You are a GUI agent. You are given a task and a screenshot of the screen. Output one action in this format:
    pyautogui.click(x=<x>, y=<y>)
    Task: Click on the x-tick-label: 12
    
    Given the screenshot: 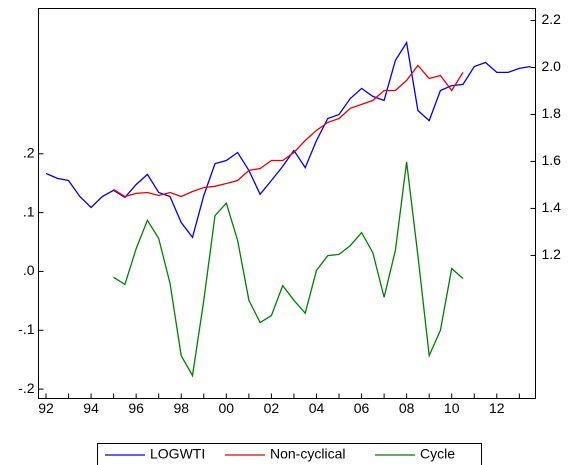 What is the action you would take?
    pyautogui.click(x=497, y=408)
    